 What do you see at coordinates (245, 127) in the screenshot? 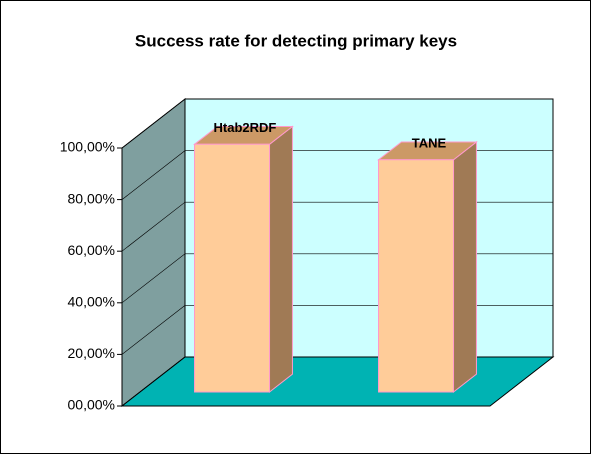
I see `bar-label: Htab2RDF` at bounding box center [245, 127].